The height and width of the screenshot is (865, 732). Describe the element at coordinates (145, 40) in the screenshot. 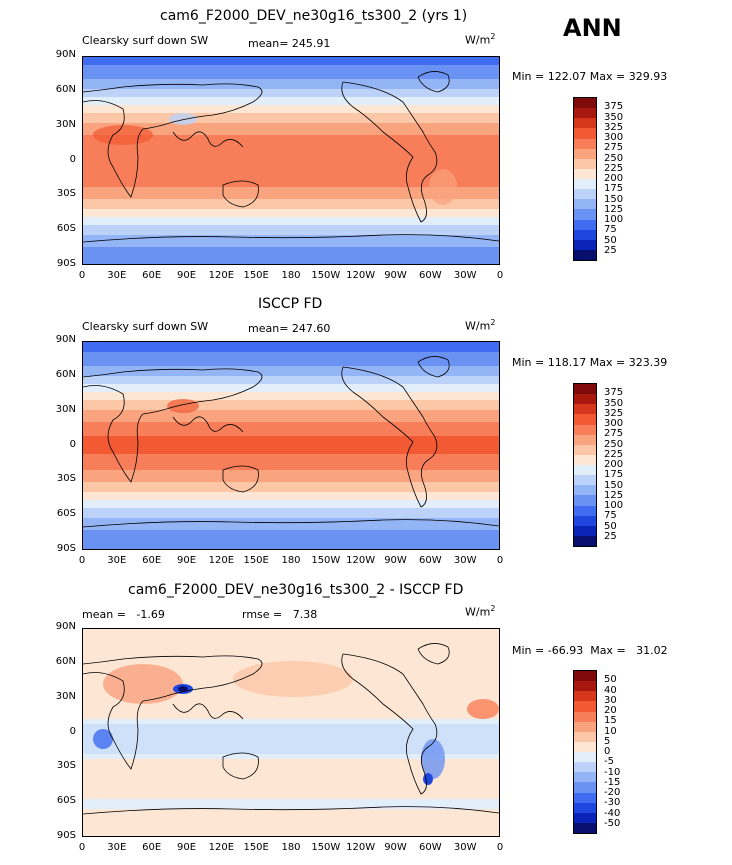

I see `panel1-field-label: Clearsky surf down SW` at that location.